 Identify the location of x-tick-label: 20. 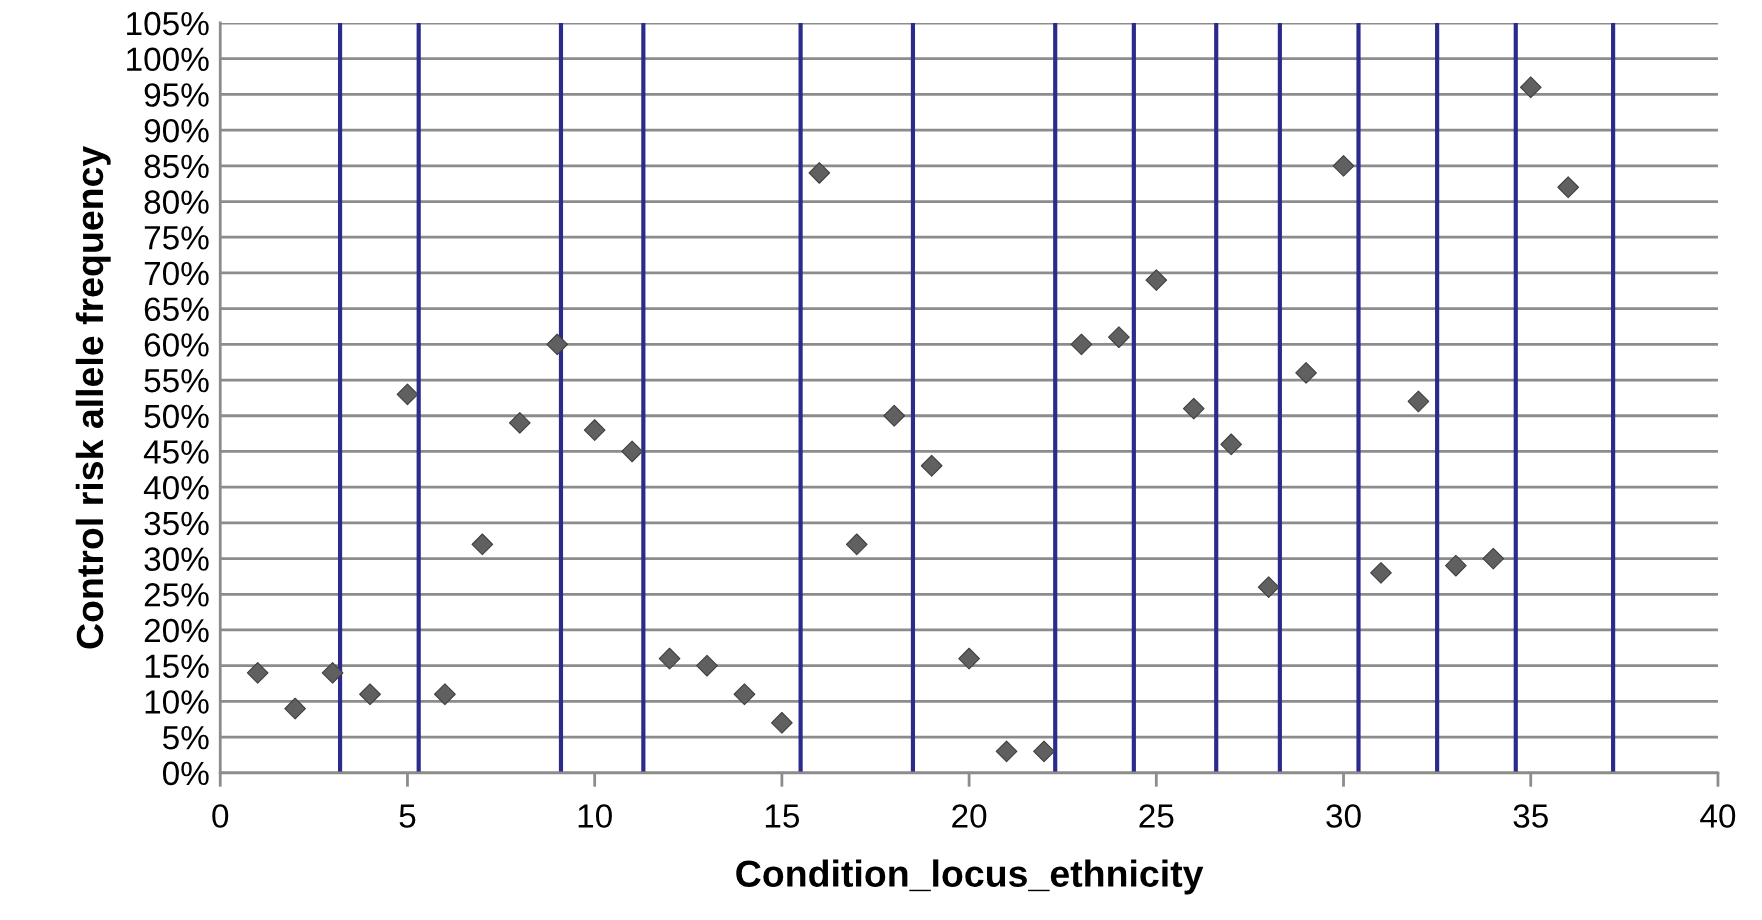
(969, 816).